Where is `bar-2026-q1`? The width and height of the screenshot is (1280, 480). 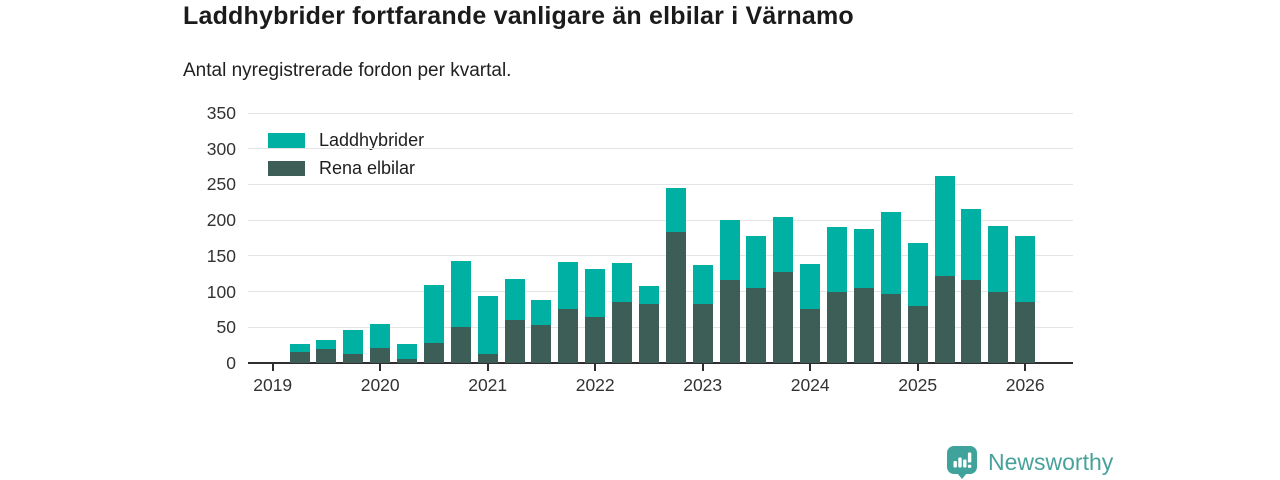
bar-2026-q1 is located at coordinates (1025, 299).